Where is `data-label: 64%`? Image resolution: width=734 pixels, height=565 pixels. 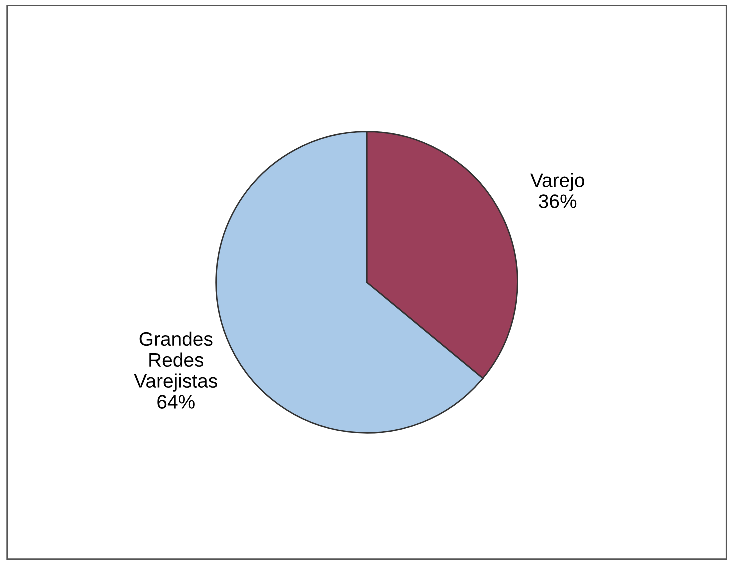 data-label: 64% is located at coordinates (176, 402).